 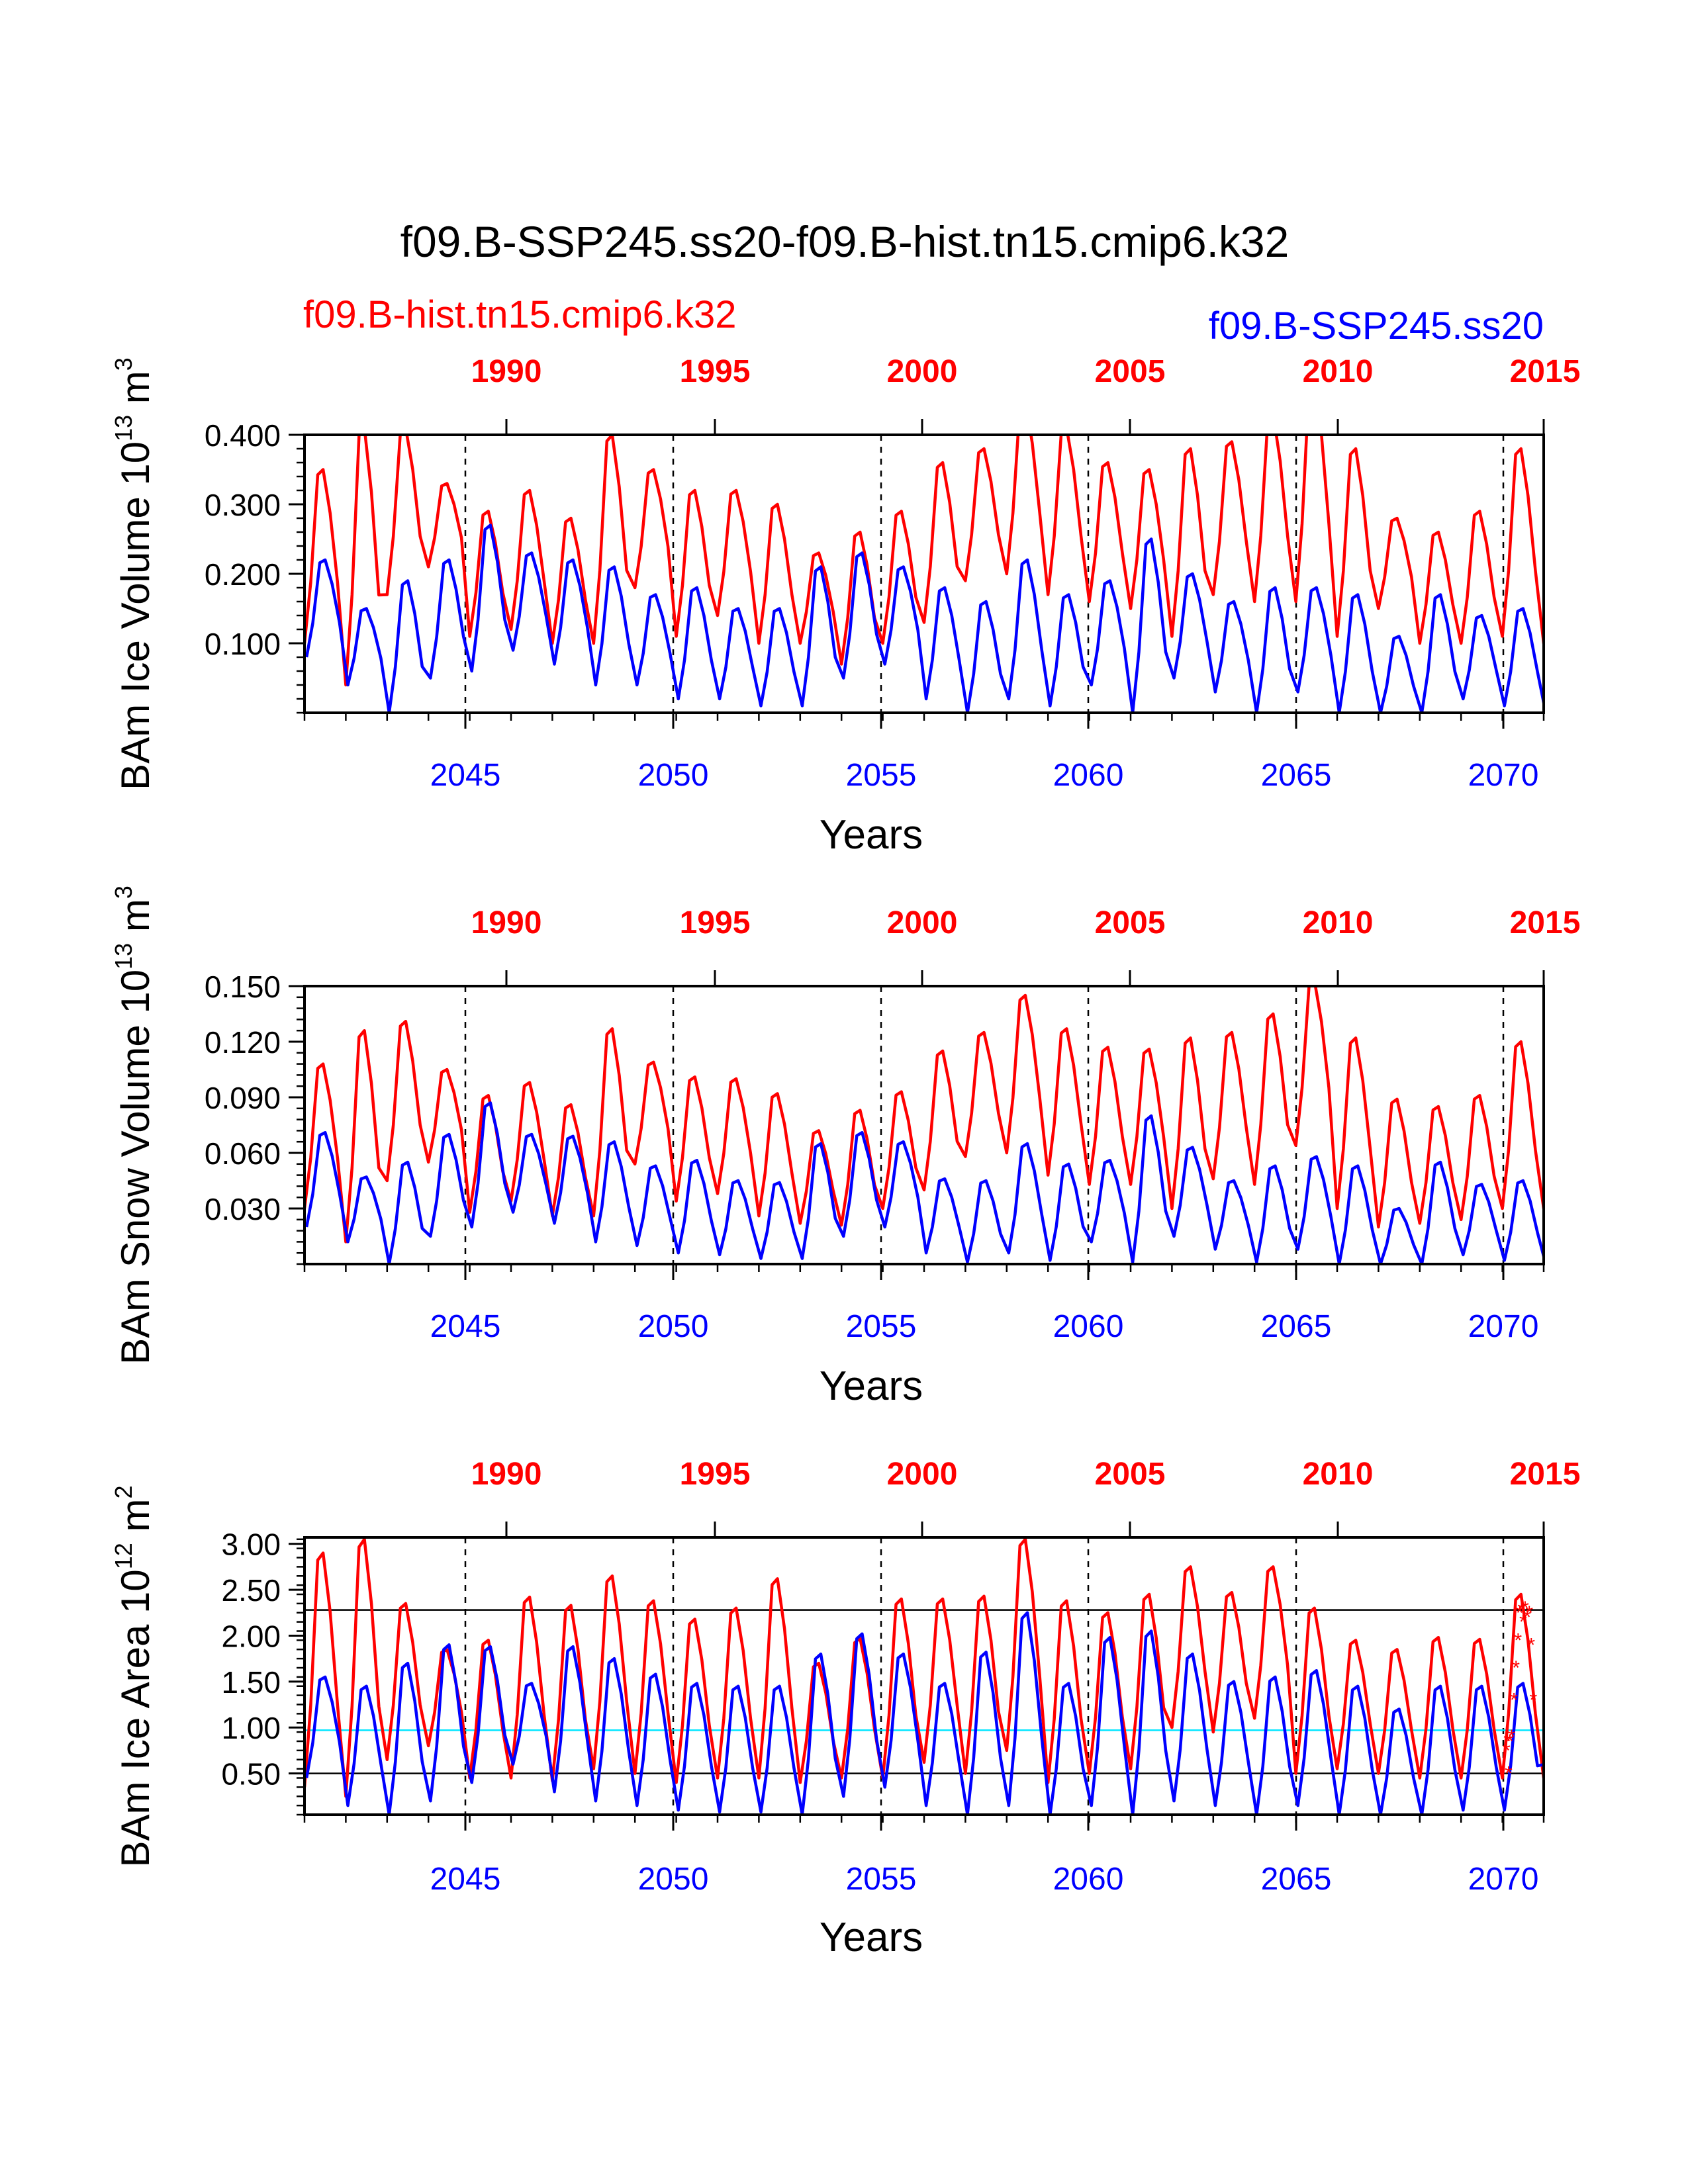 What do you see at coordinates (519, 315) in the screenshot?
I see `legend-red-case: f09.B-hist.tn15.cmip6.k32` at bounding box center [519, 315].